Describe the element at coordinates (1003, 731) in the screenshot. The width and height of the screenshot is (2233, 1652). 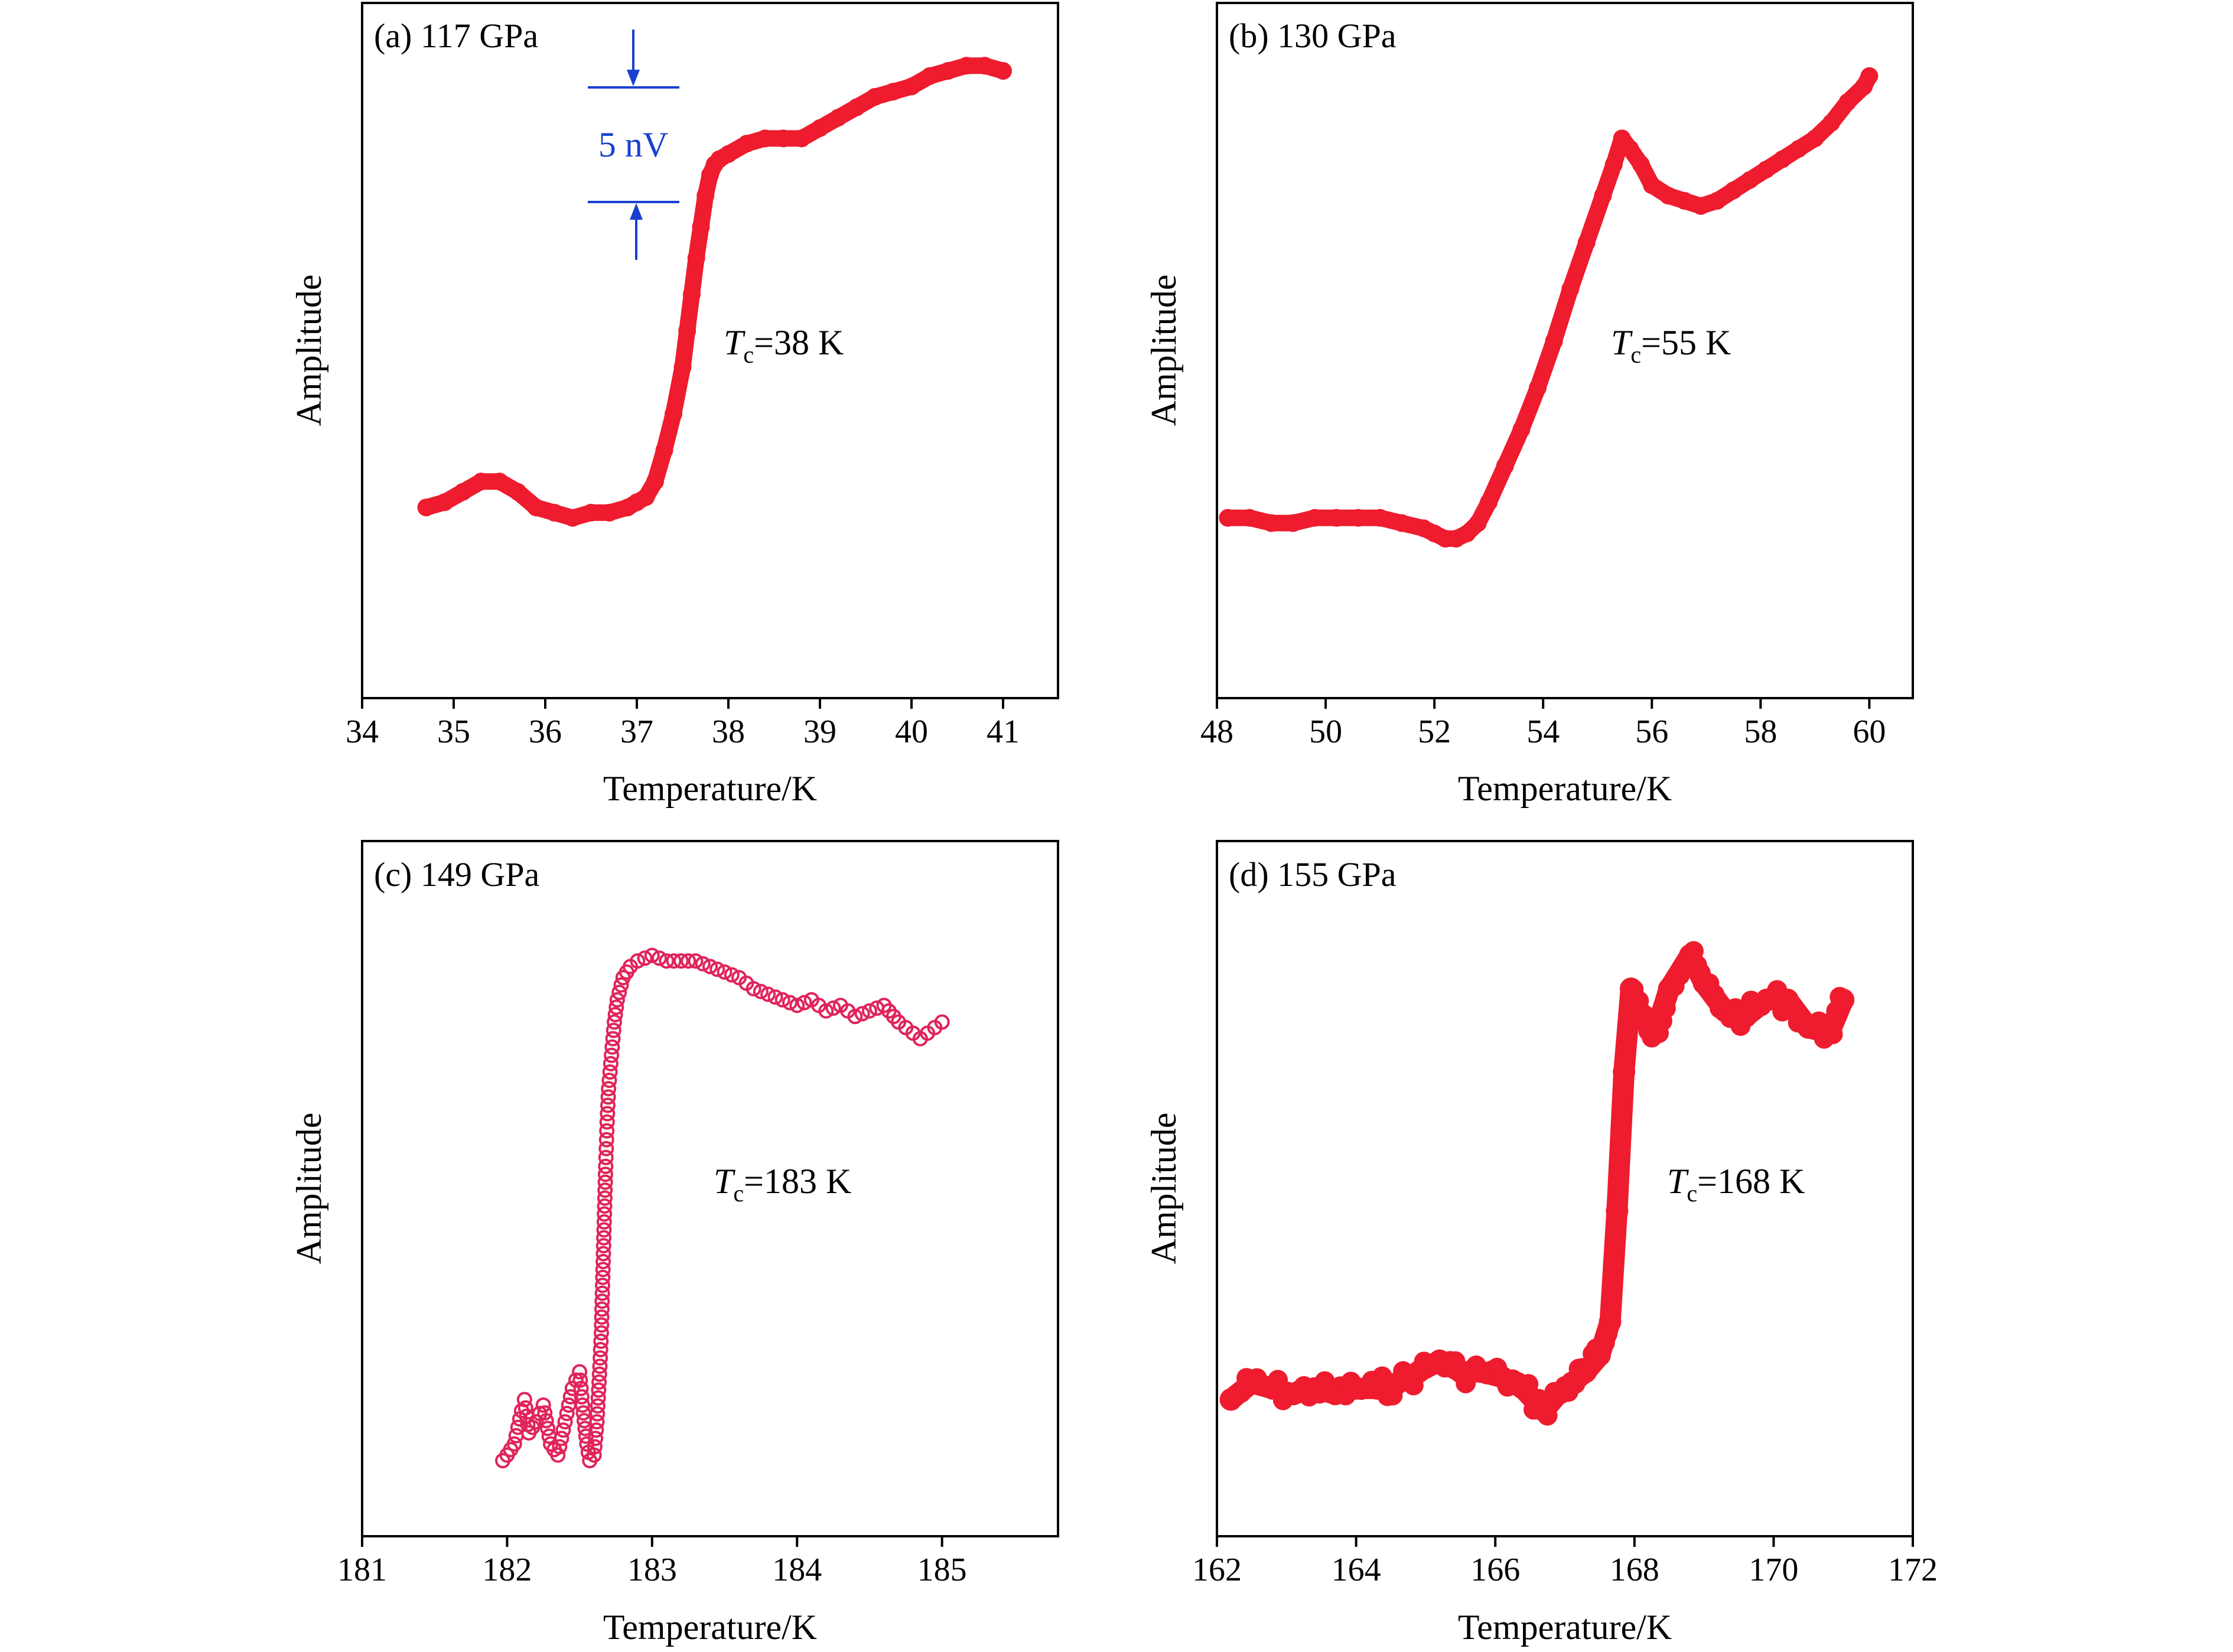
I see `x-tick-label: 41` at that location.